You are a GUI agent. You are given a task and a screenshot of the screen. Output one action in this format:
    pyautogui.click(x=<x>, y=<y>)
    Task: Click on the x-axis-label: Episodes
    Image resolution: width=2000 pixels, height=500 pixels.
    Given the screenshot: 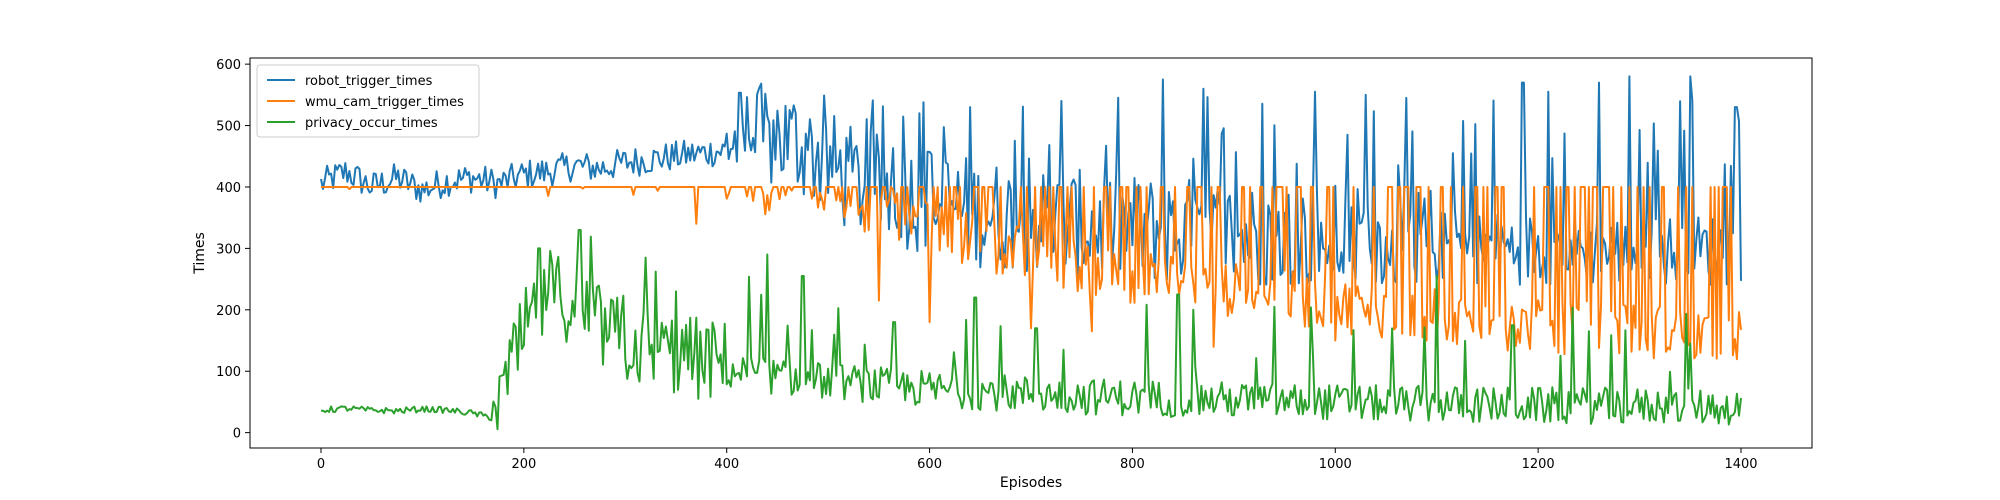 What is the action you would take?
    pyautogui.click(x=1031, y=483)
    